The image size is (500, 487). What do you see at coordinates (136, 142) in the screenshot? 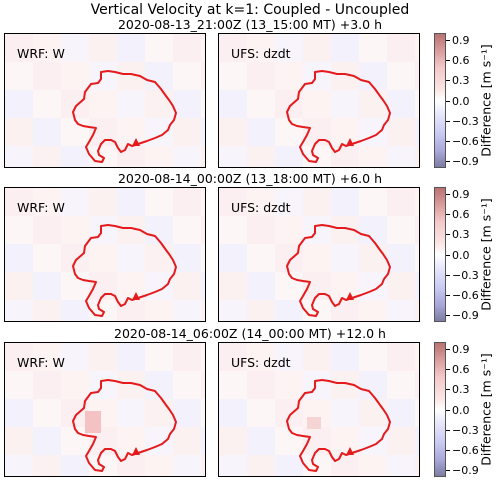
I see `outline-marker` at bounding box center [136, 142].